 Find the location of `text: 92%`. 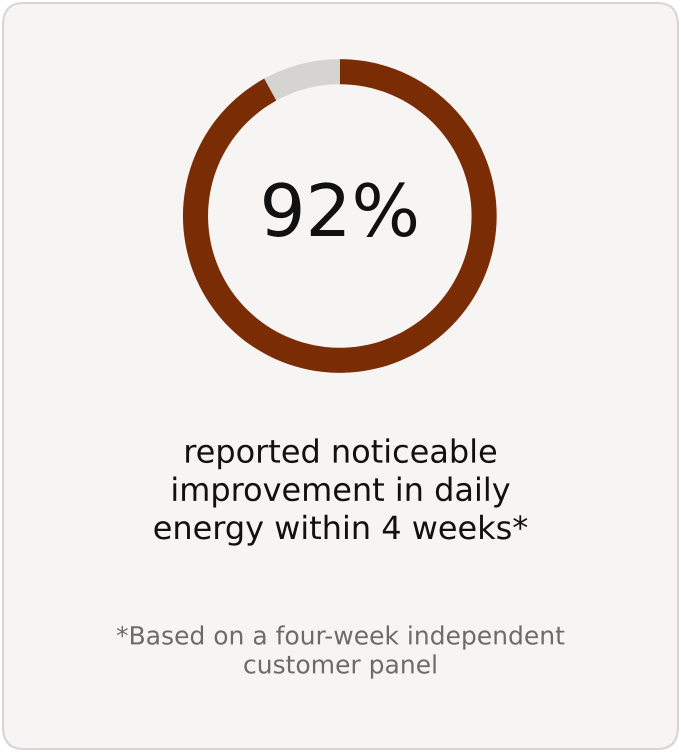

text: 92% is located at coordinates (340, 209).